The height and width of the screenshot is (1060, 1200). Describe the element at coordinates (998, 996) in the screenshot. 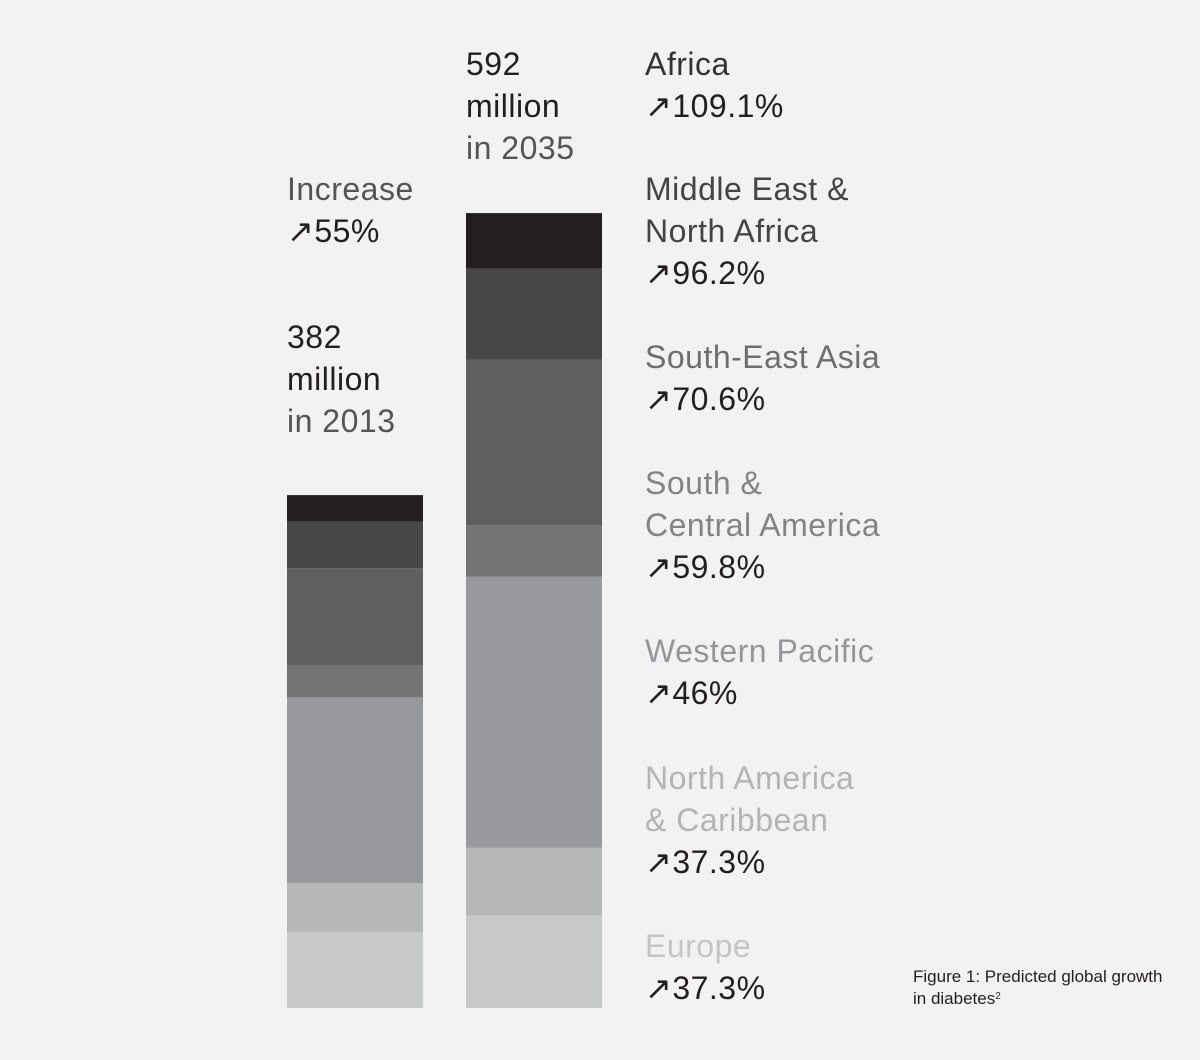

I see `caption-ref: 2` at that location.